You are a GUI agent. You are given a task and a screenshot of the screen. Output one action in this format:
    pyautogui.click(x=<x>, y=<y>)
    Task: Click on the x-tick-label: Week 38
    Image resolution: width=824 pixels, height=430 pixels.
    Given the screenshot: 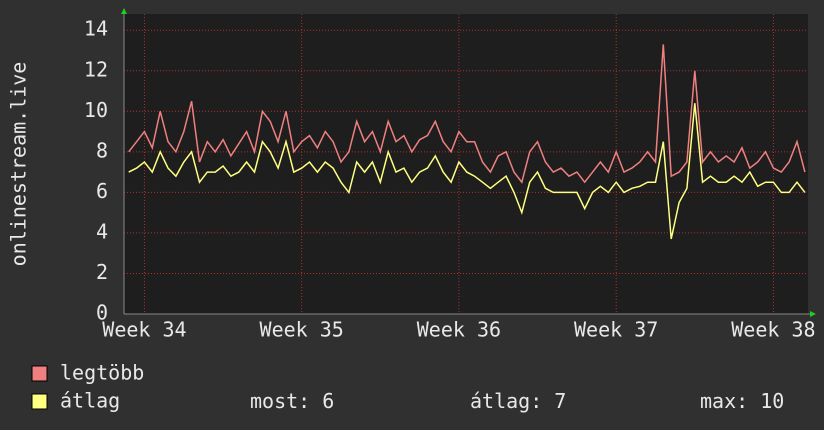 What is the action you would take?
    pyautogui.click(x=773, y=330)
    